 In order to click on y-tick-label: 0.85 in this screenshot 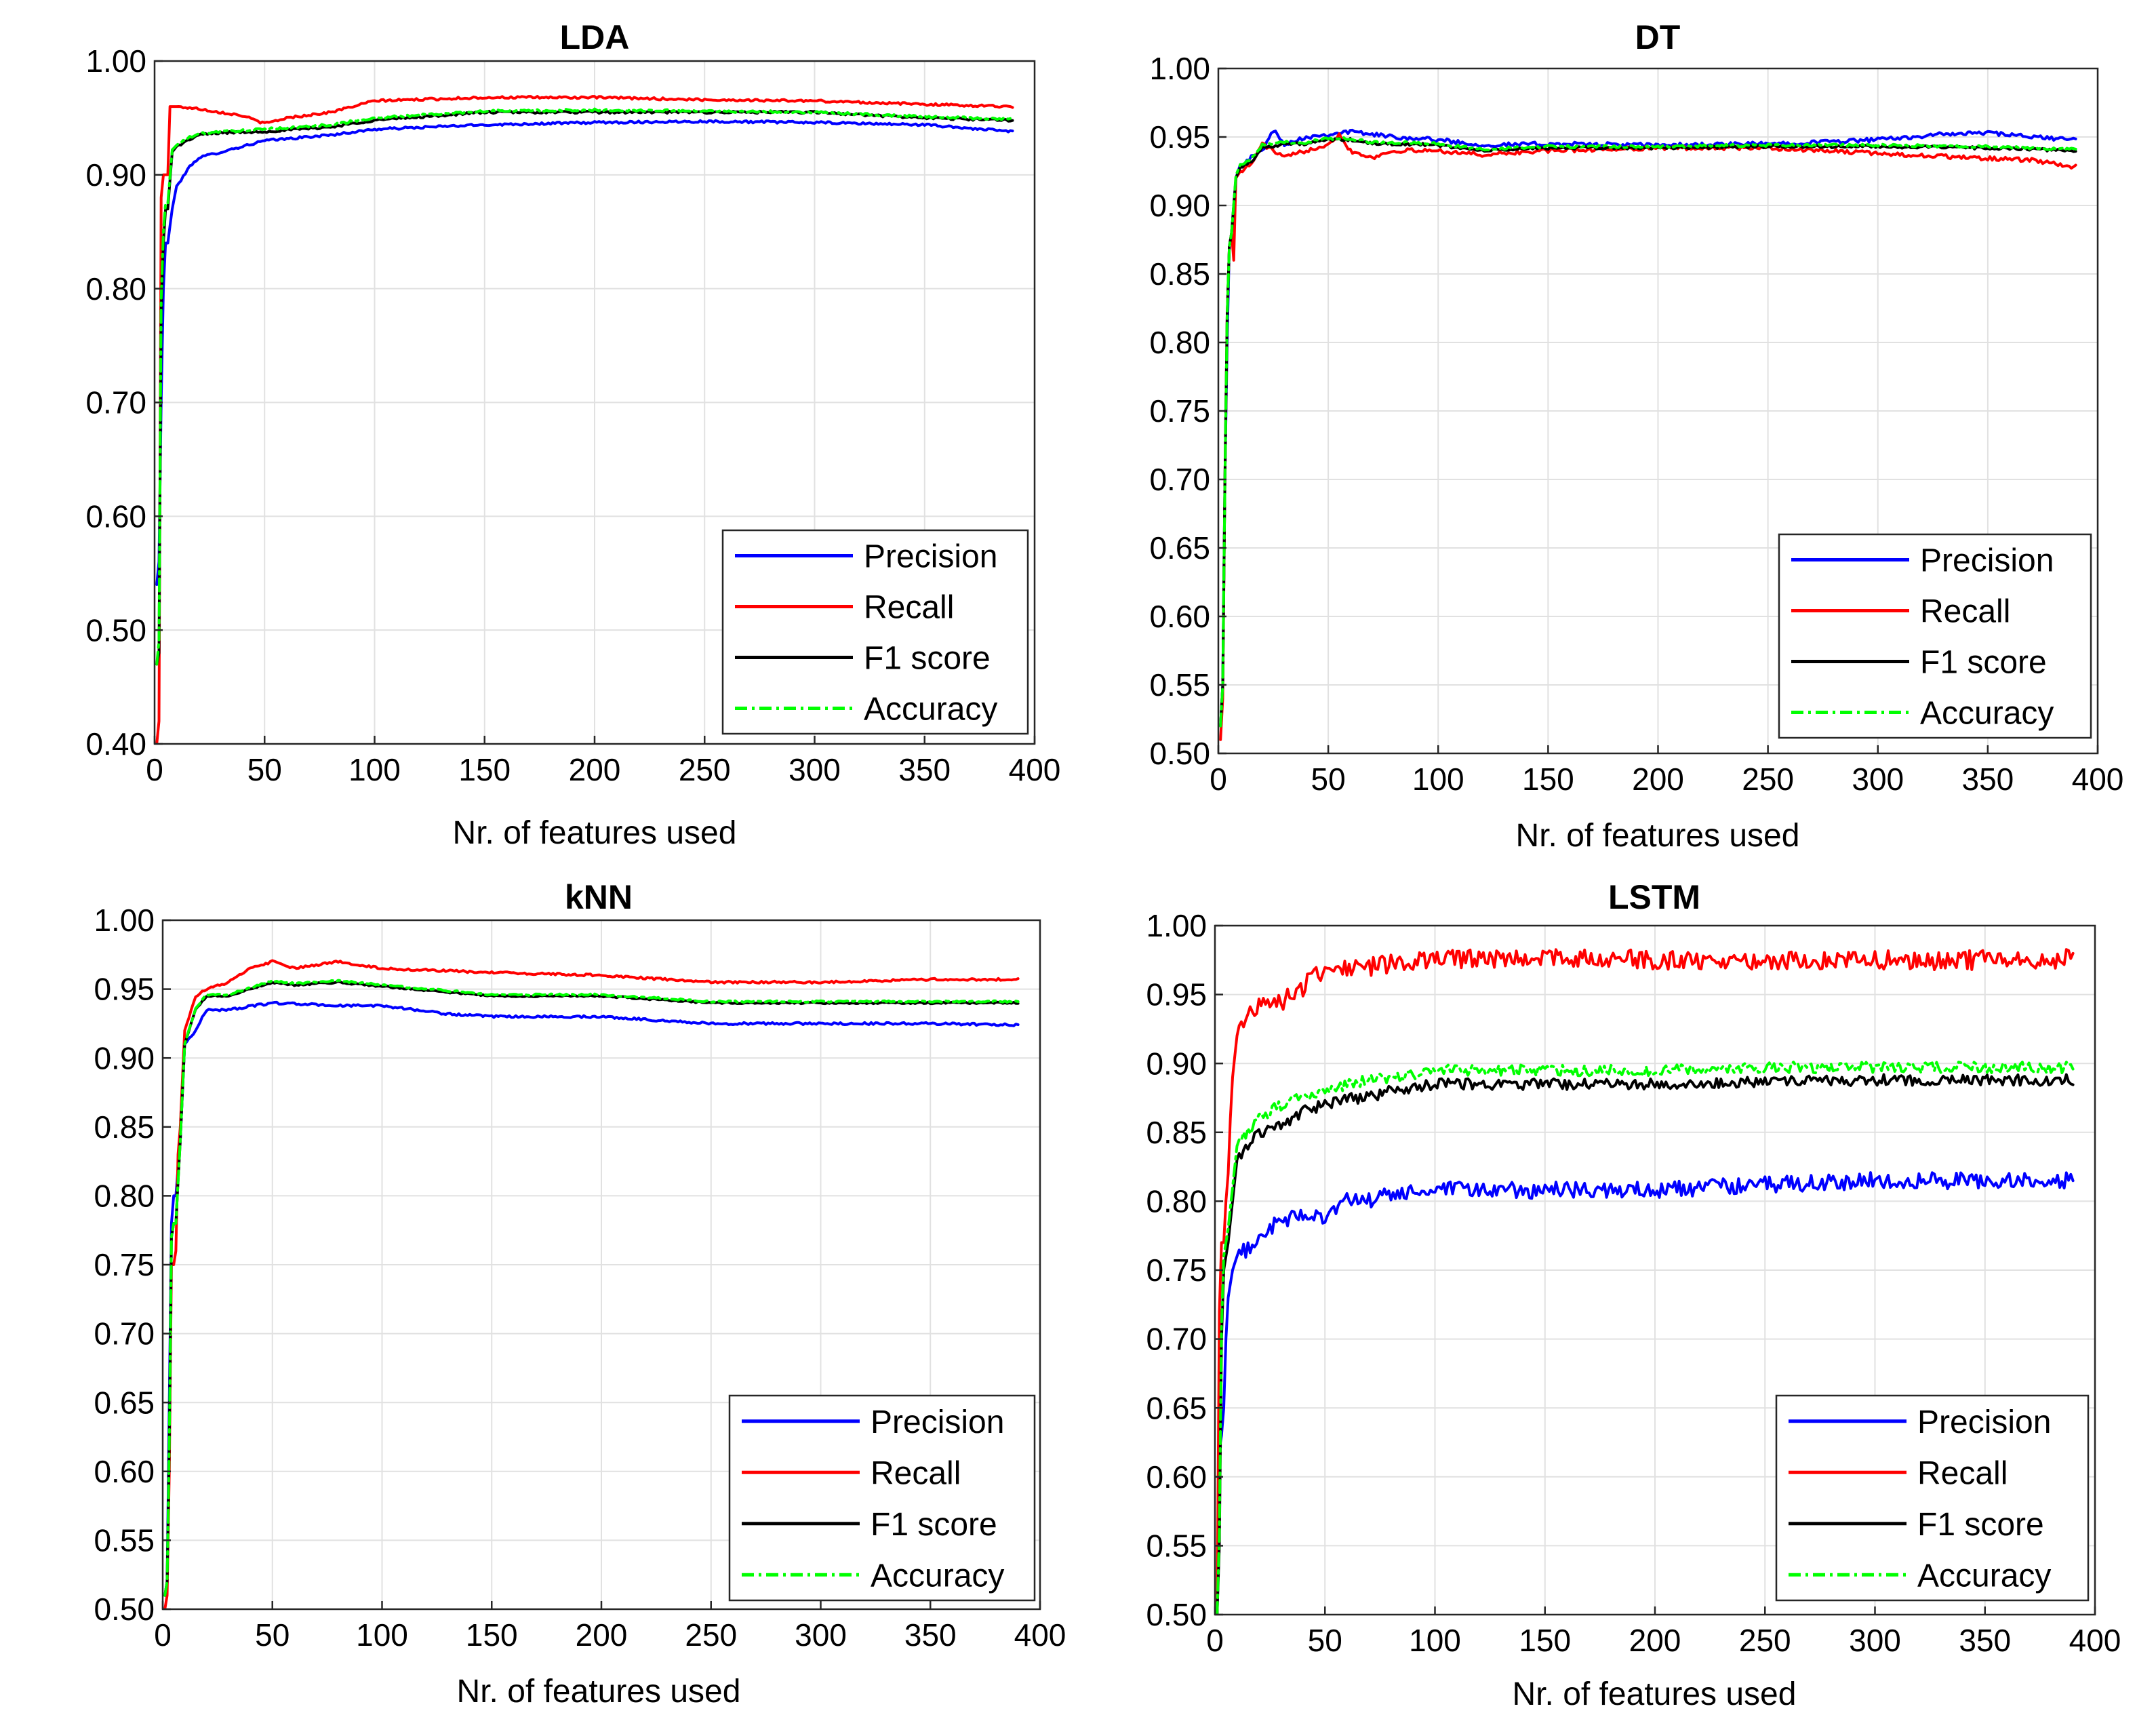, I will do `click(125, 1127)`.